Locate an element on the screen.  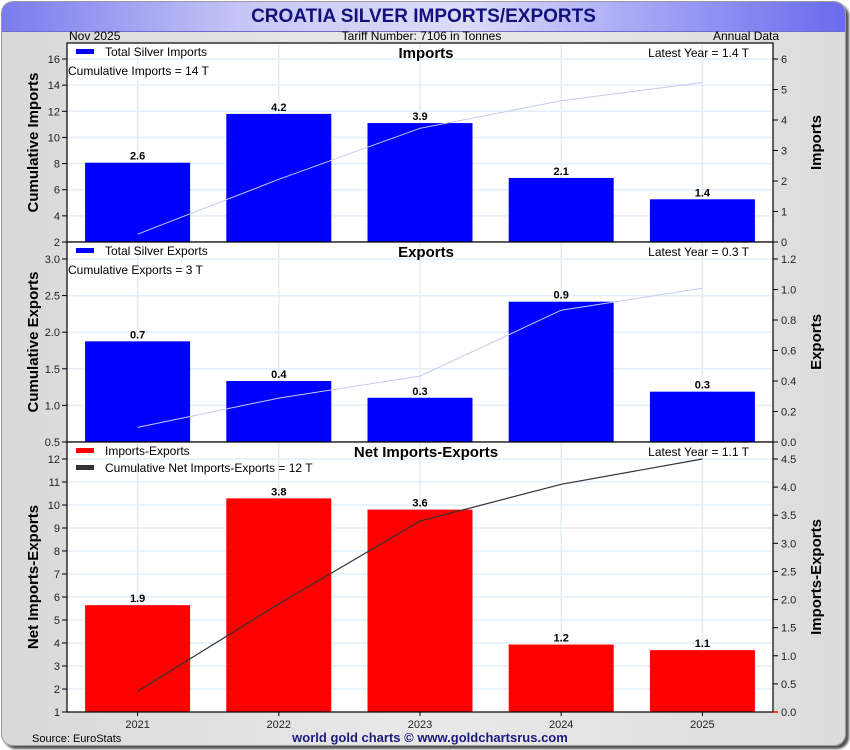
chart-title: CROATIA SILVER IMPORTS/EXPORTS is located at coordinates (423, 16).